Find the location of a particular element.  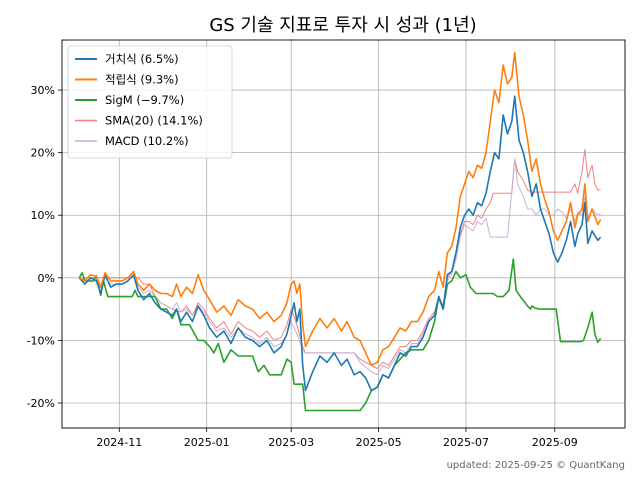

x-tick-label: 2024-11 is located at coordinates (119, 442).